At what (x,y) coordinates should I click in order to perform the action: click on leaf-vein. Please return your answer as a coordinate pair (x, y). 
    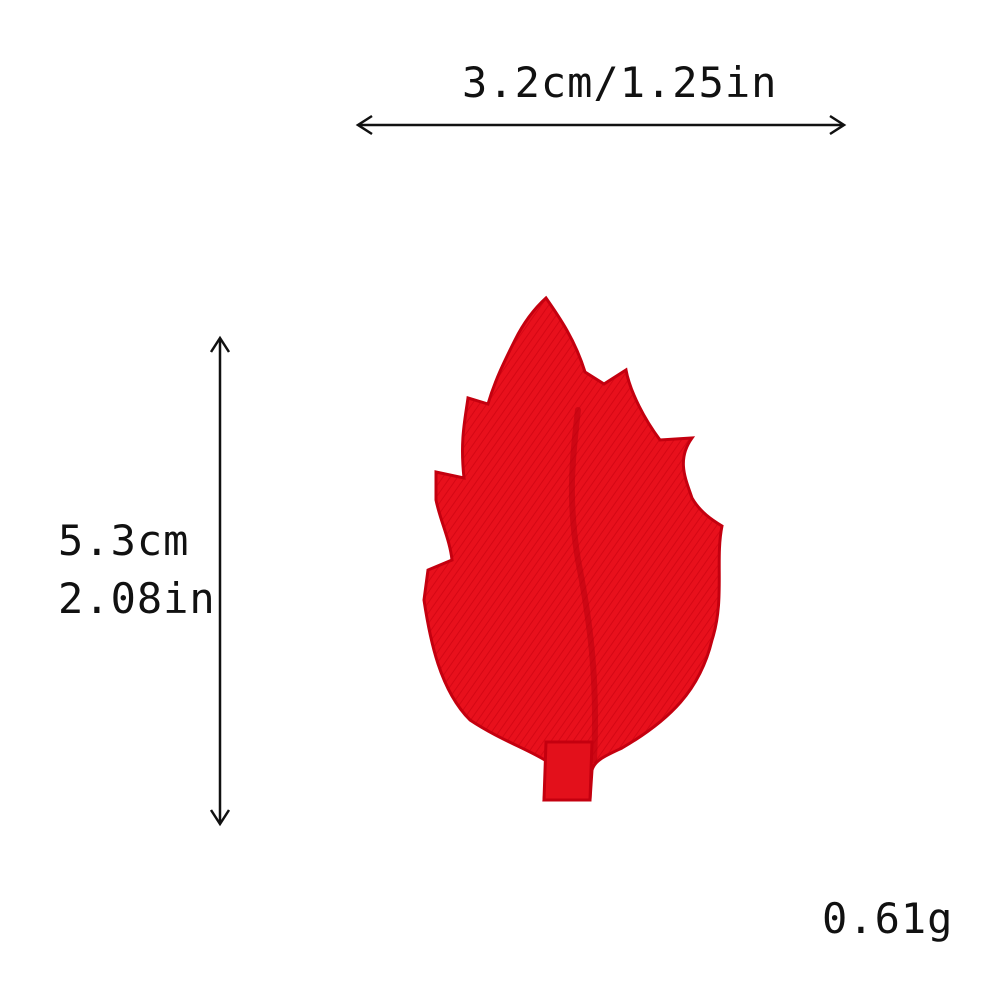
    Looking at the image, I should click on (583, 585).